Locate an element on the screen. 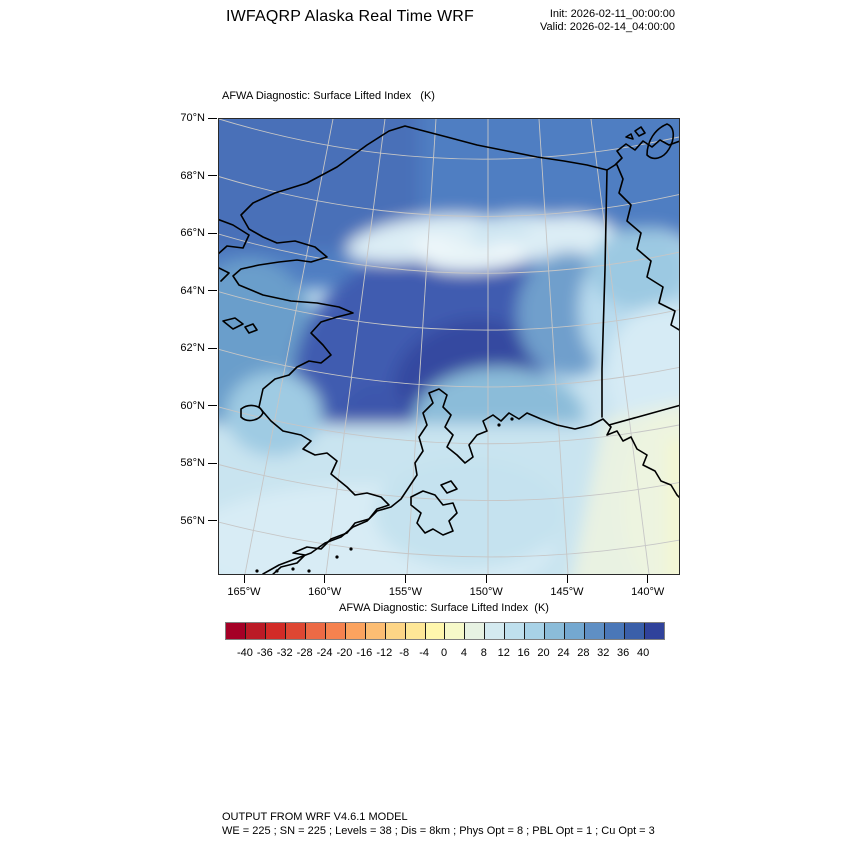 This screenshot has width=850, height=850. colorbar-tick-label: 8 is located at coordinates (483, 653).